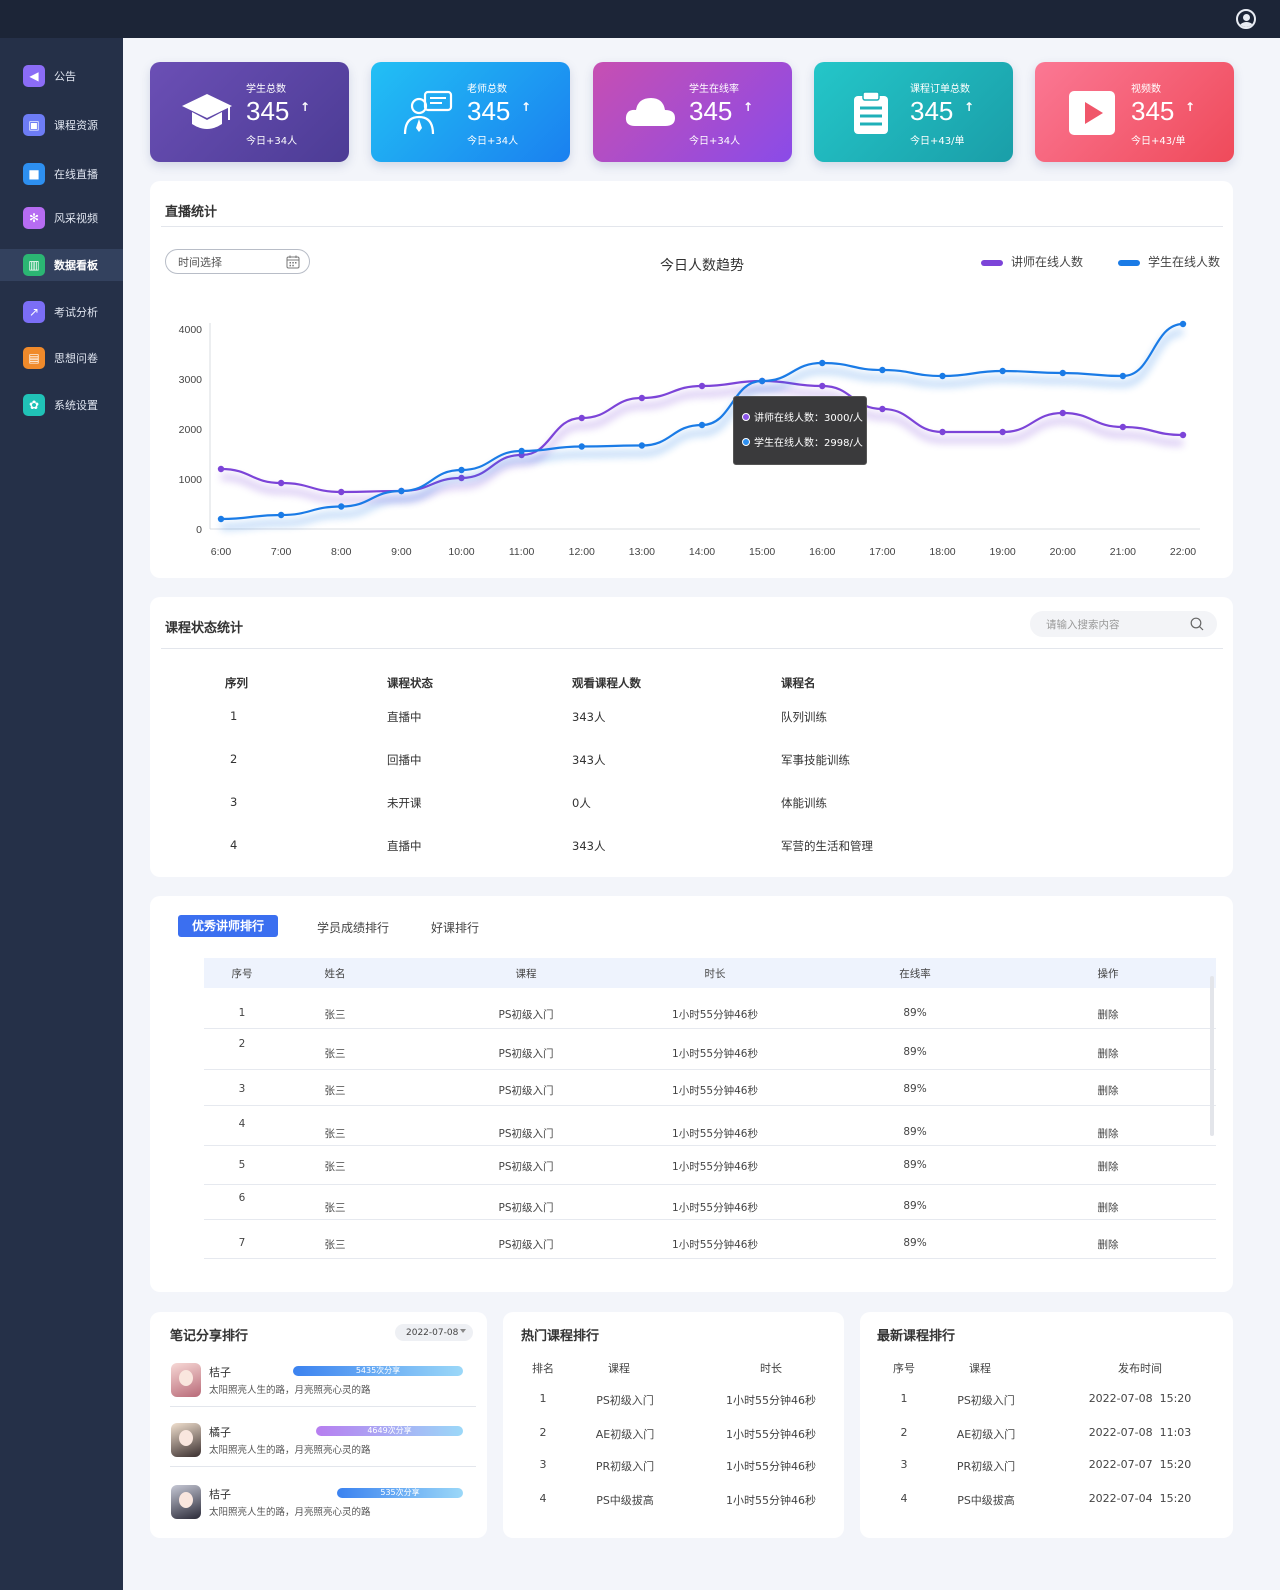  What do you see at coordinates (1140, 1464) in the screenshot?
I see `latest-cell: 2022-07-07 15:20` at bounding box center [1140, 1464].